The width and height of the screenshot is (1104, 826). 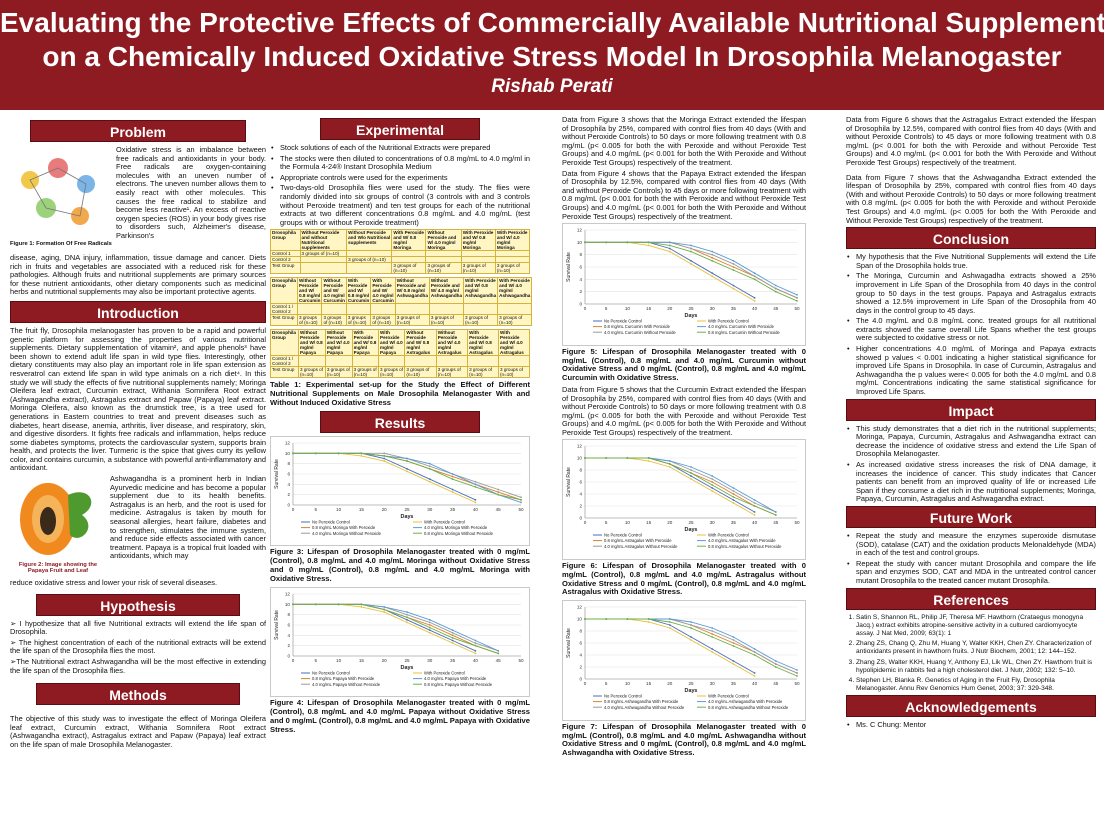 What do you see at coordinates (971, 409) in the screenshot?
I see `impact-heading: Impact` at bounding box center [971, 409].